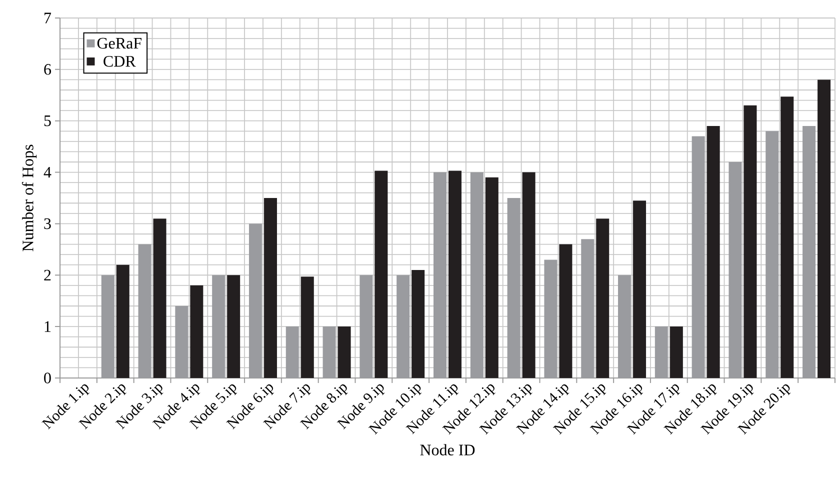 Image resolution: width=839 pixels, height=501 pixels. Describe the element at coordinates (47, 378) in the screenshot. I see `y-tick-label: 0` at that location.